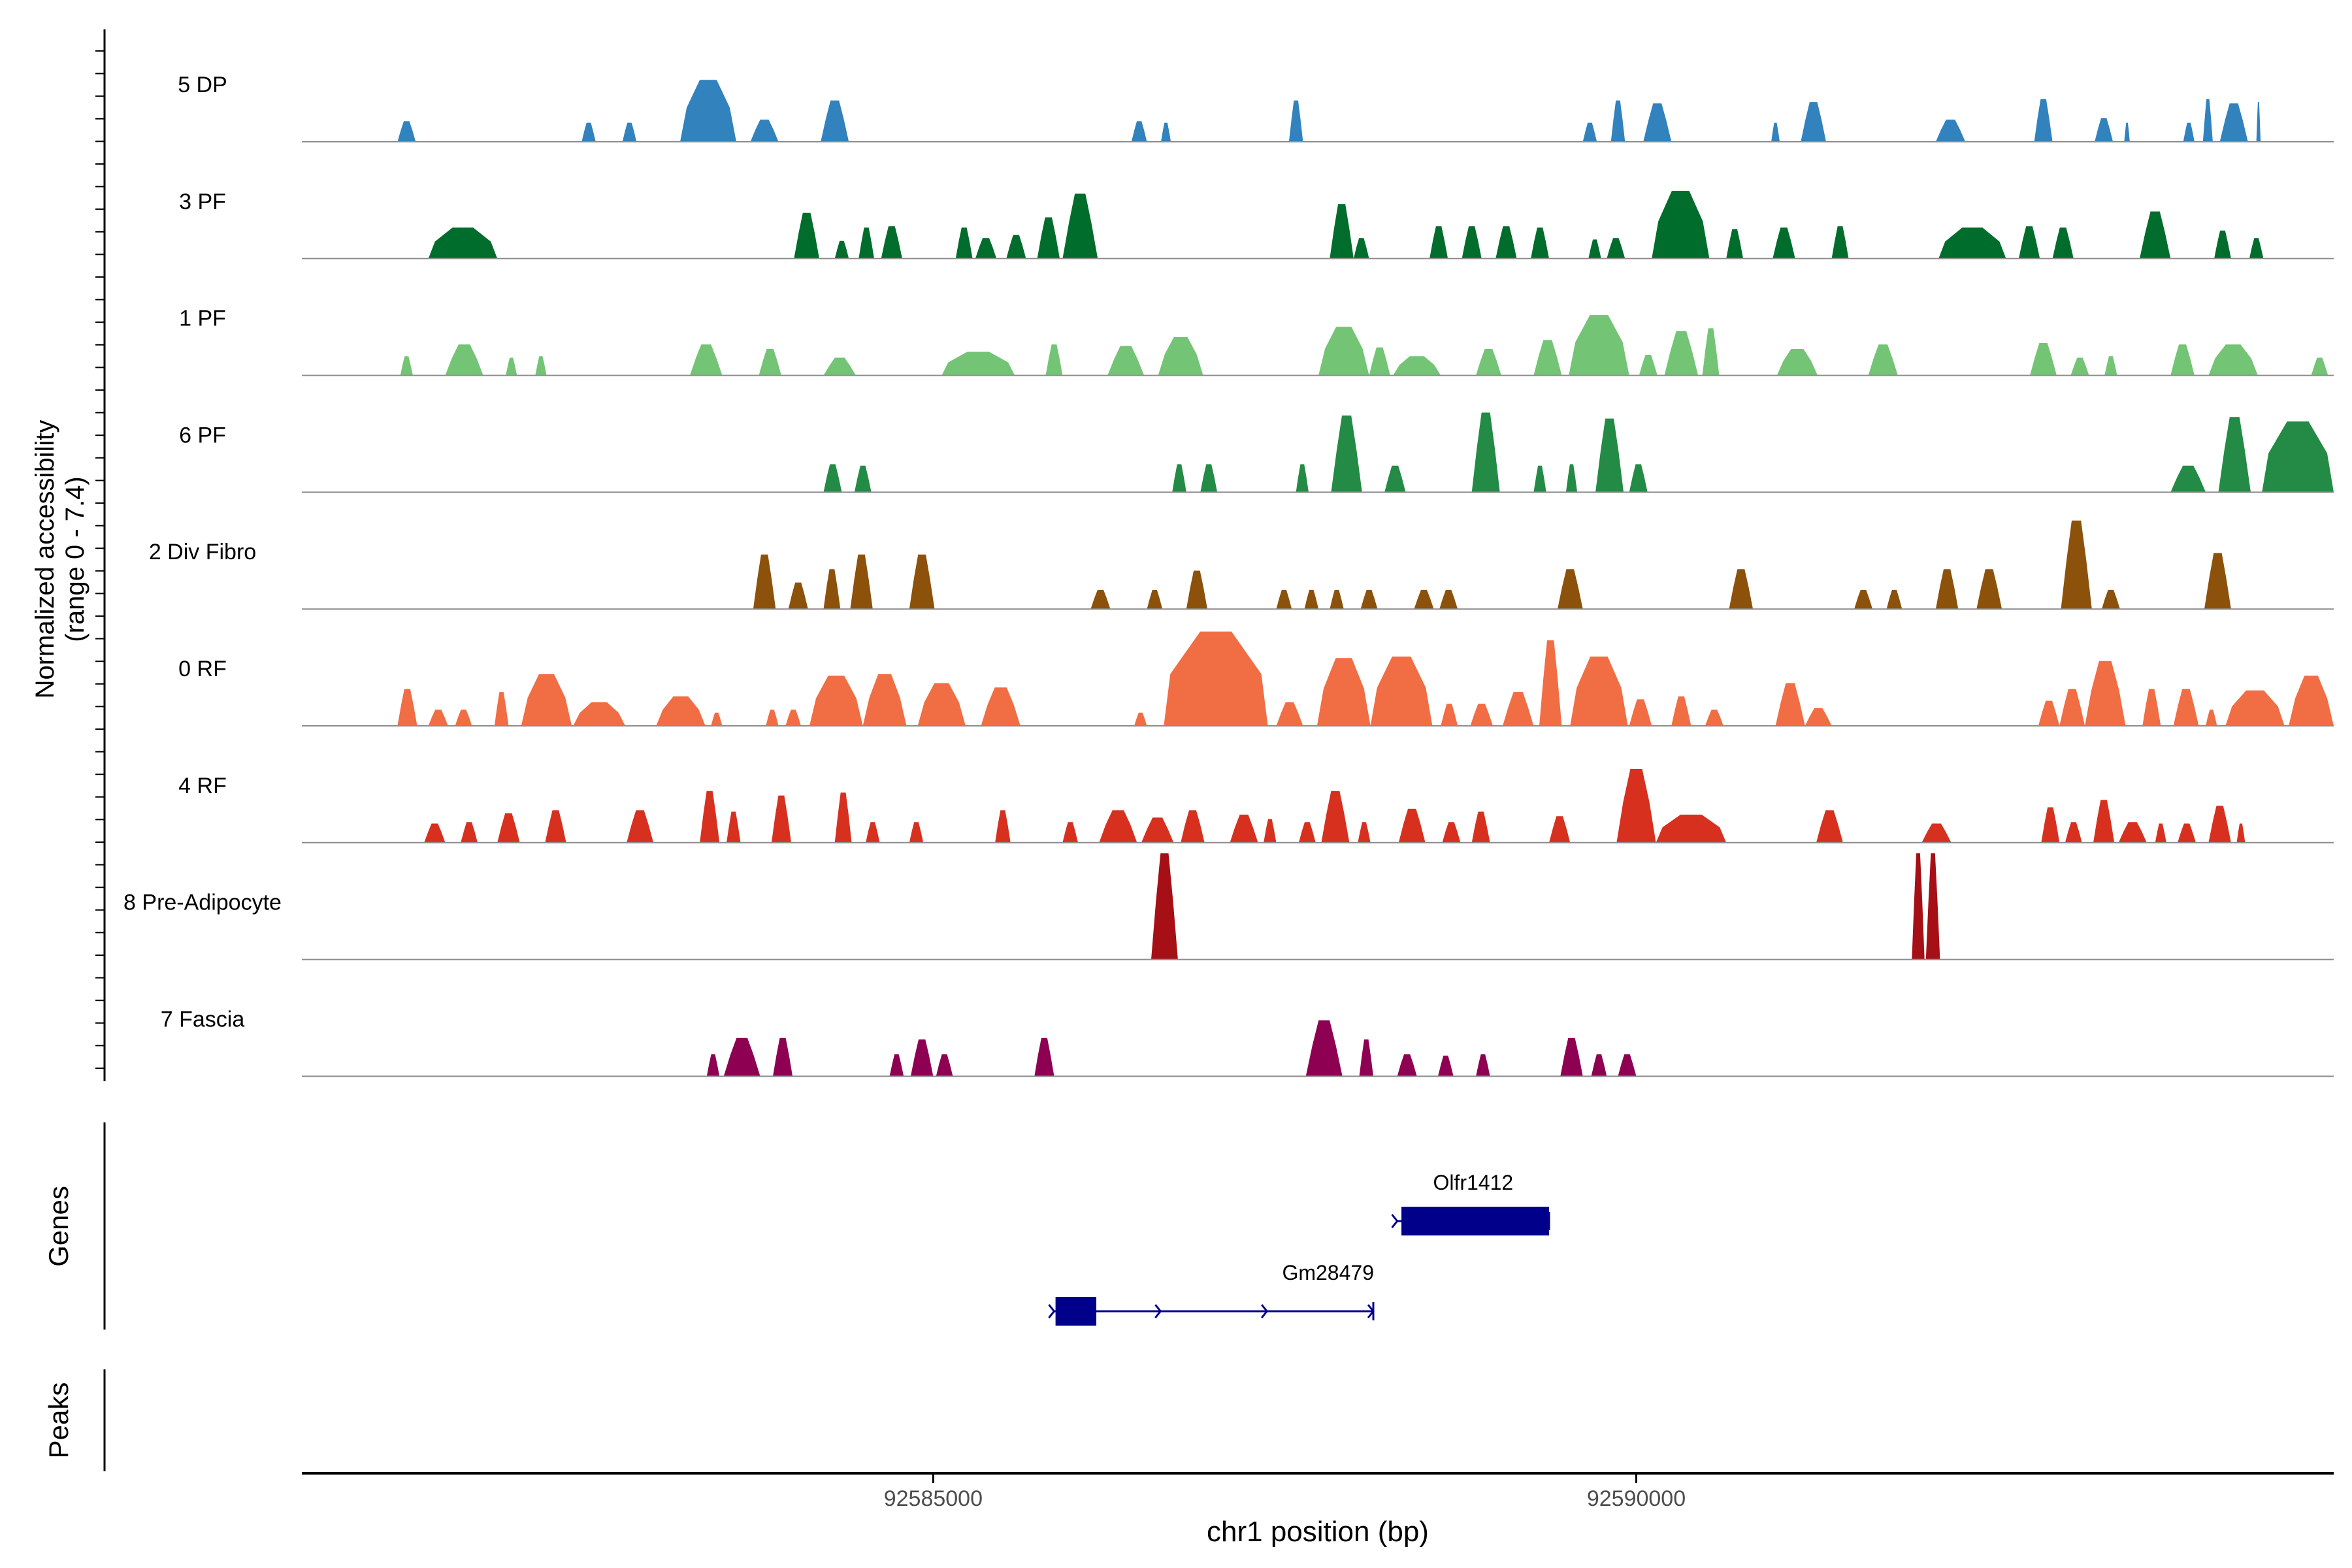  What do you see at coordinates (1076, 1311) in the screenshot?
I see `gene-exon` at bounding box center [1076, 1311].